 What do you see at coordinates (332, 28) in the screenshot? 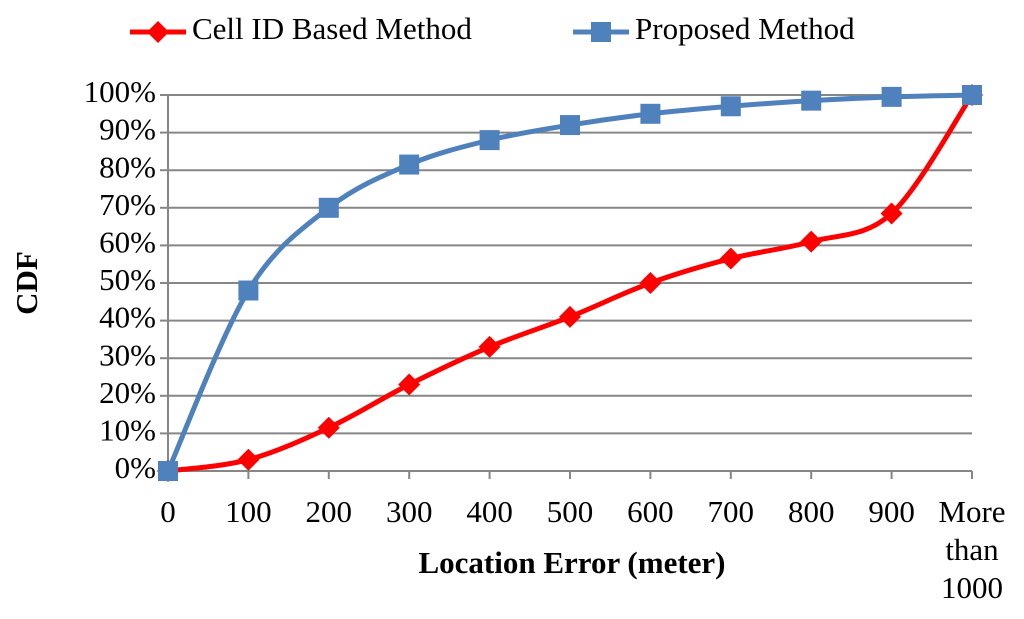
I see `legend-label: Cell ID Based Method` at bounding box center [332, 28].